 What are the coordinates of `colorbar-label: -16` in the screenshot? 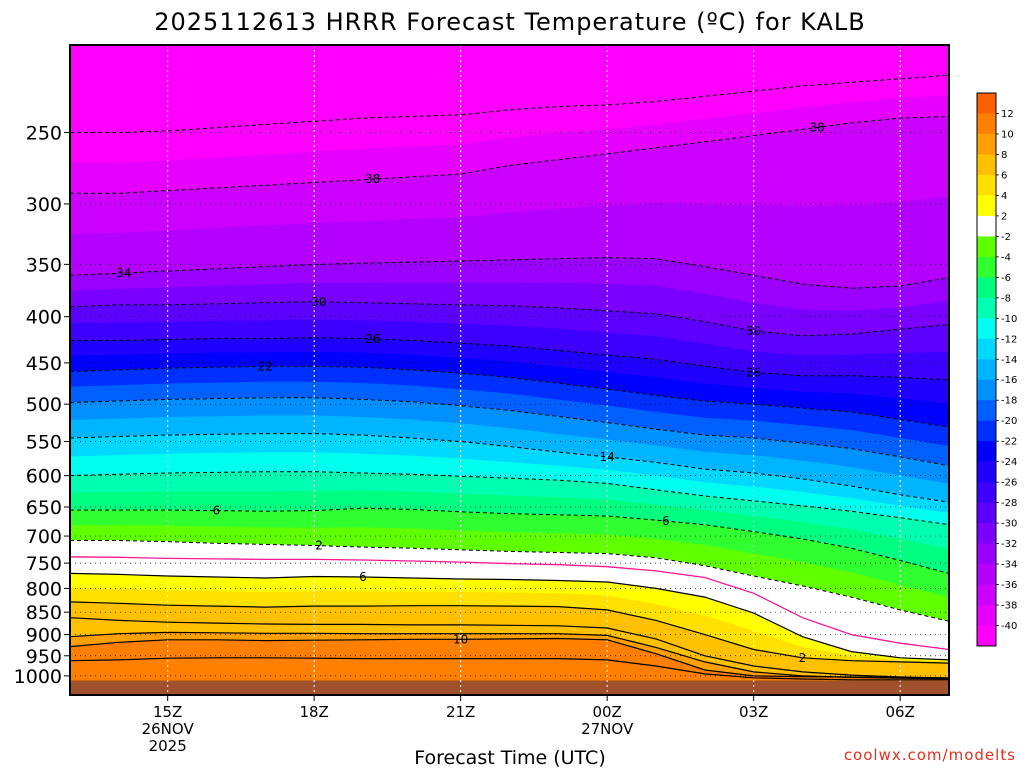 It's located at (1009, 380).